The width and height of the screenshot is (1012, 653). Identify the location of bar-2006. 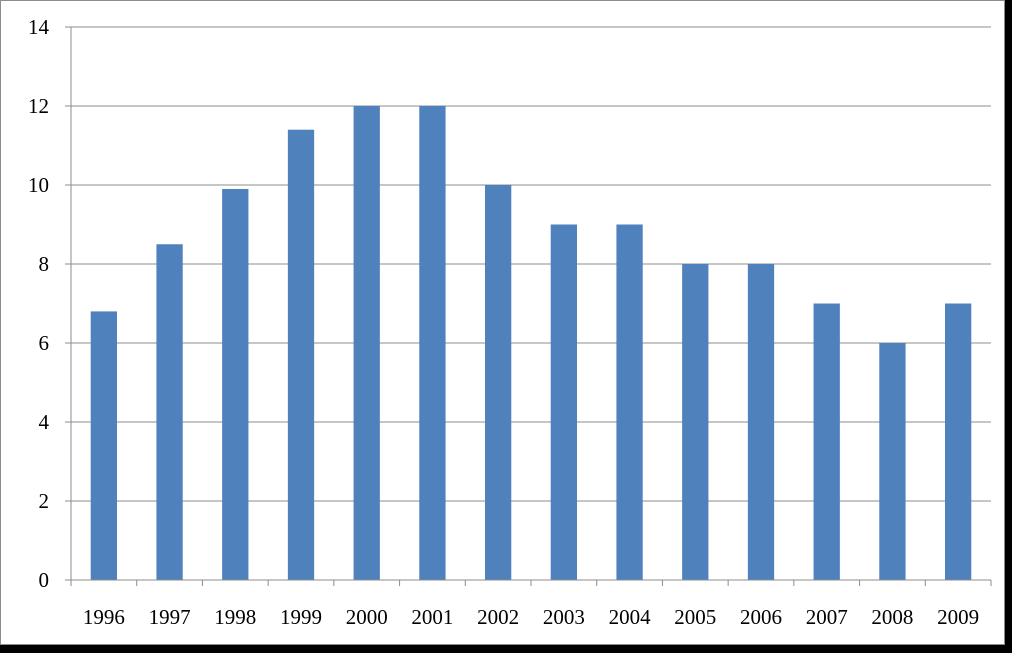
(761, 422).